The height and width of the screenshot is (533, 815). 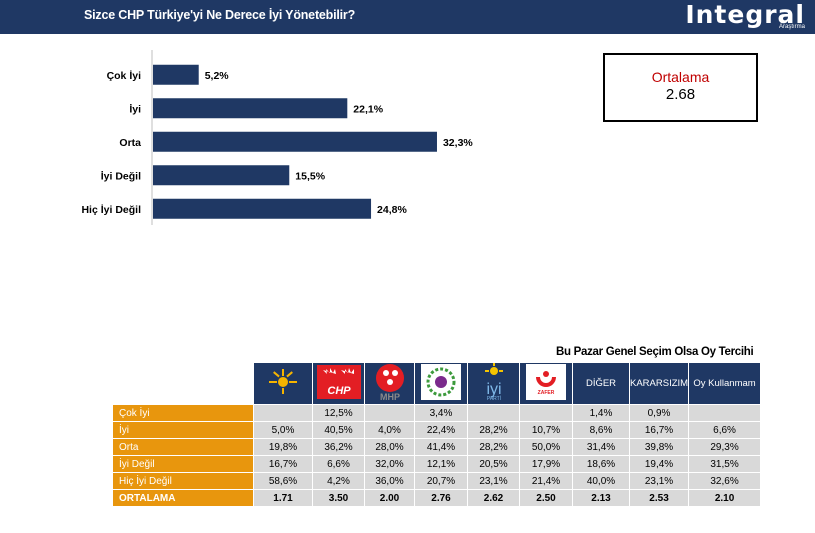 What do you see at coordinates (680, 77) in the screenshot?
I see `average-label: Ortalama` at bounding box center [680, 77].